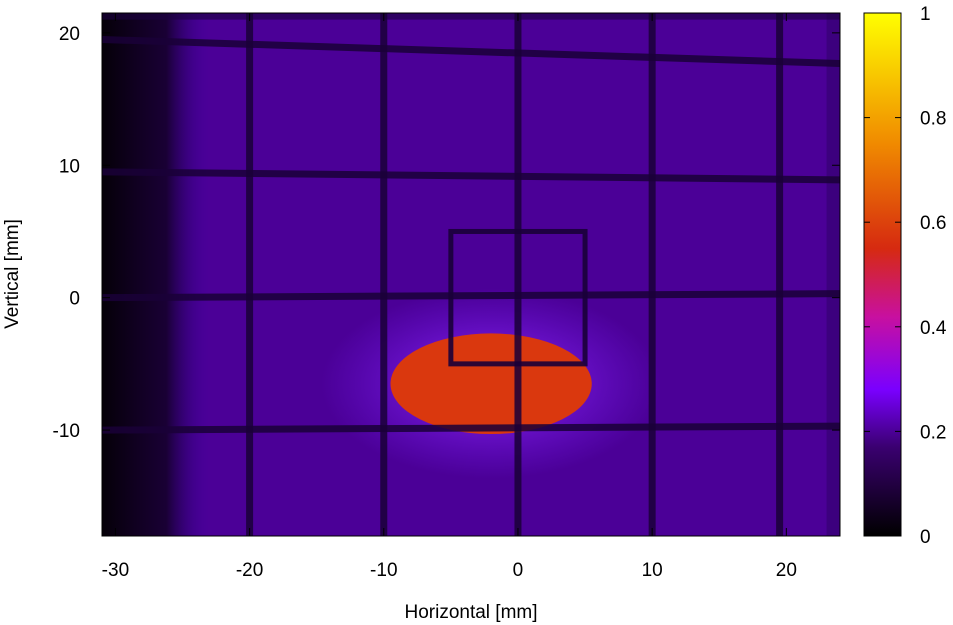  What do you see at coordinates (925, 537) in the screenshot?
I see `colorbar-tick-label: 0` at bounding box center [925, 537].